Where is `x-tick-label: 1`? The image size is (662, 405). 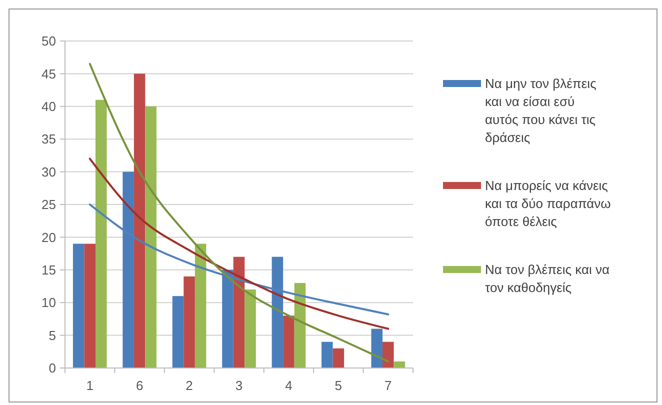 x-tick-label: 1 is located at coordinates (90, 385).